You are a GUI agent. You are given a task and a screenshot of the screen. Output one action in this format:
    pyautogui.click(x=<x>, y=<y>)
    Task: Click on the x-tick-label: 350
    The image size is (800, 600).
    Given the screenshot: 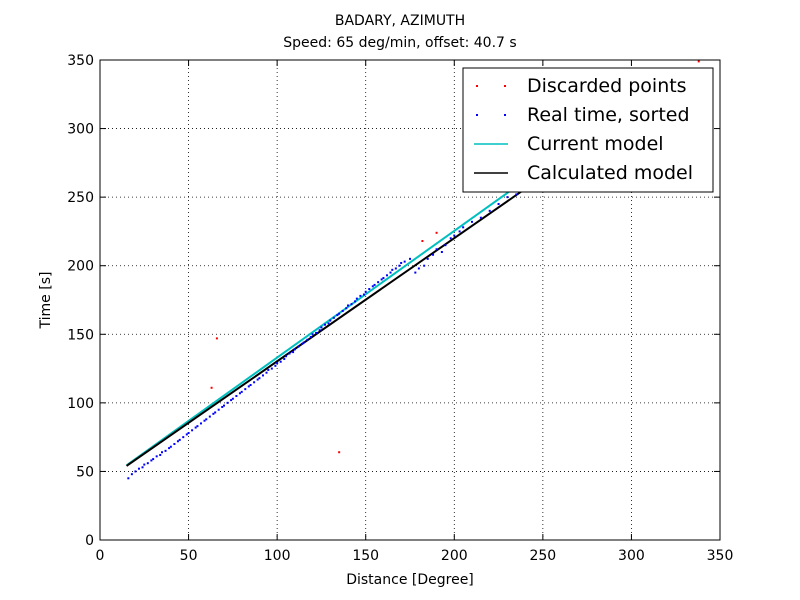 What is the action you would take?
    pyautogui.click(x=720, y=556)
    